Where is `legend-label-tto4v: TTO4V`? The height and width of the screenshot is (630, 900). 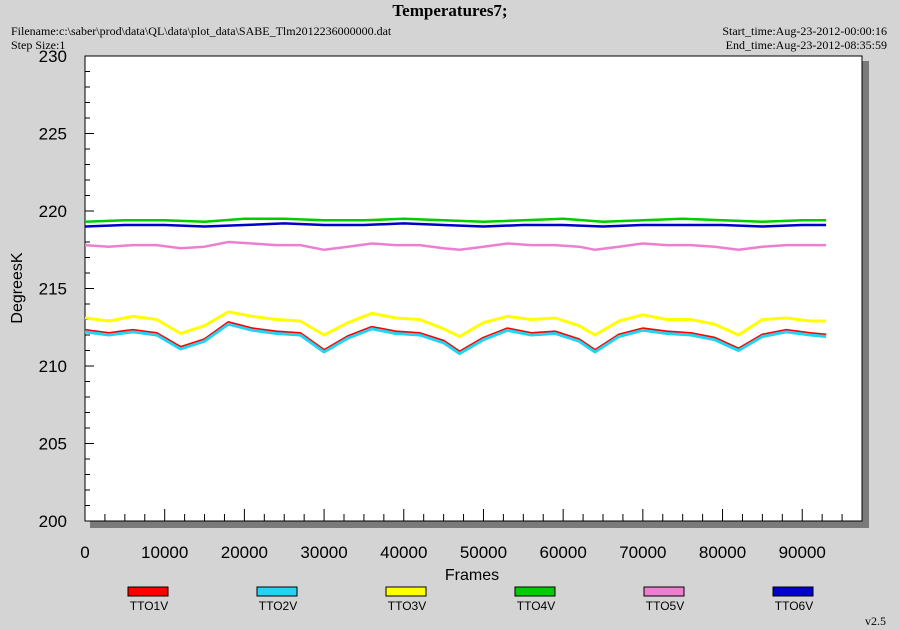 legend-label-tto4v: TTO4V is located at coordinates (536, 606).